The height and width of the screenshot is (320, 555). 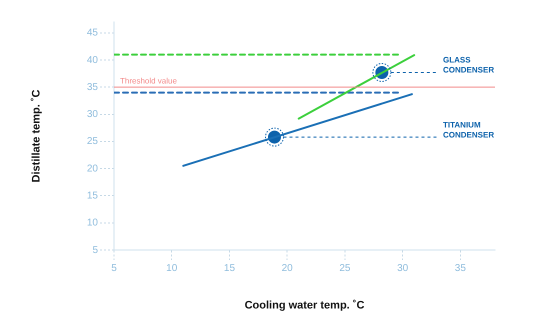 What do you see at coordinates (92, 60) in the screenshot?
I see `y-tick-label: 40` at bounding box center [92, 60].